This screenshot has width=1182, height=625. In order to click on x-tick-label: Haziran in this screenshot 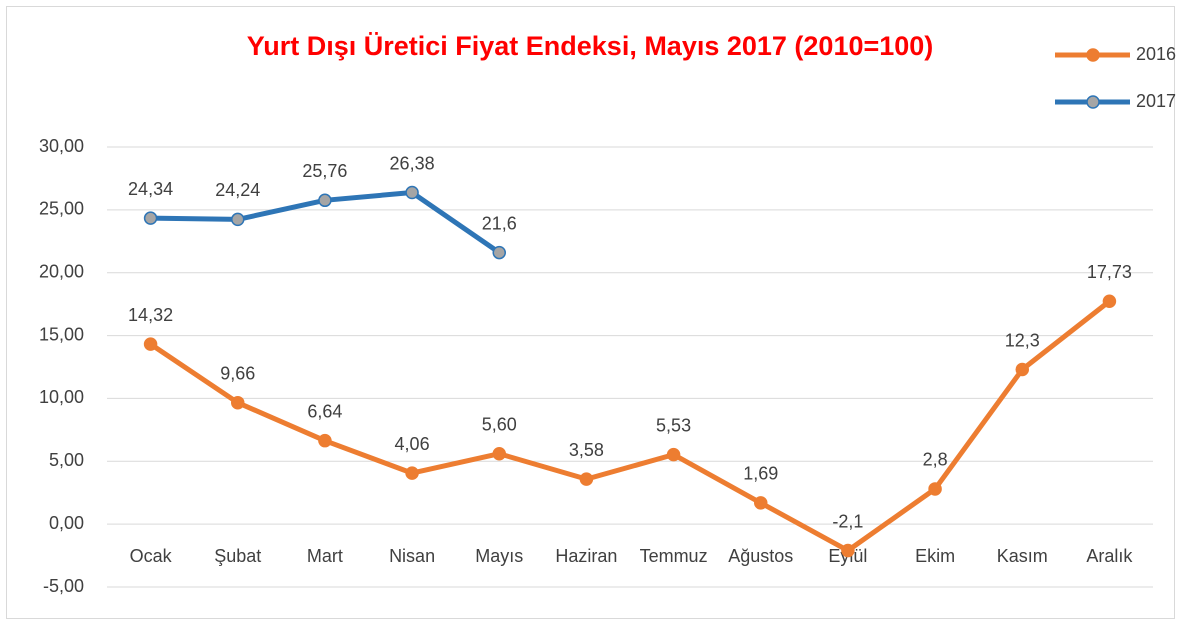, I will do `click(586, 556)`.